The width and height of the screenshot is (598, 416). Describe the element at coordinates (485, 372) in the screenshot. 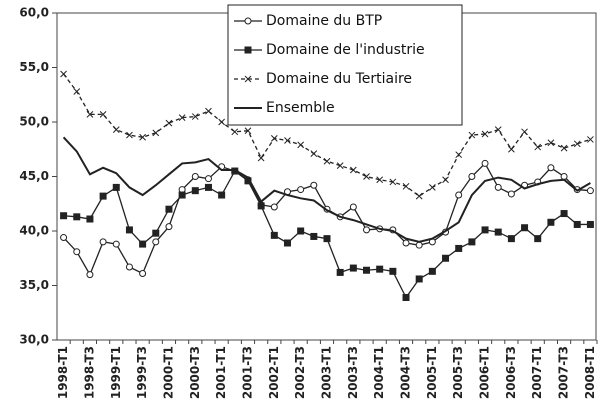

I see `x-tick-label: 2006-T1` at that location.